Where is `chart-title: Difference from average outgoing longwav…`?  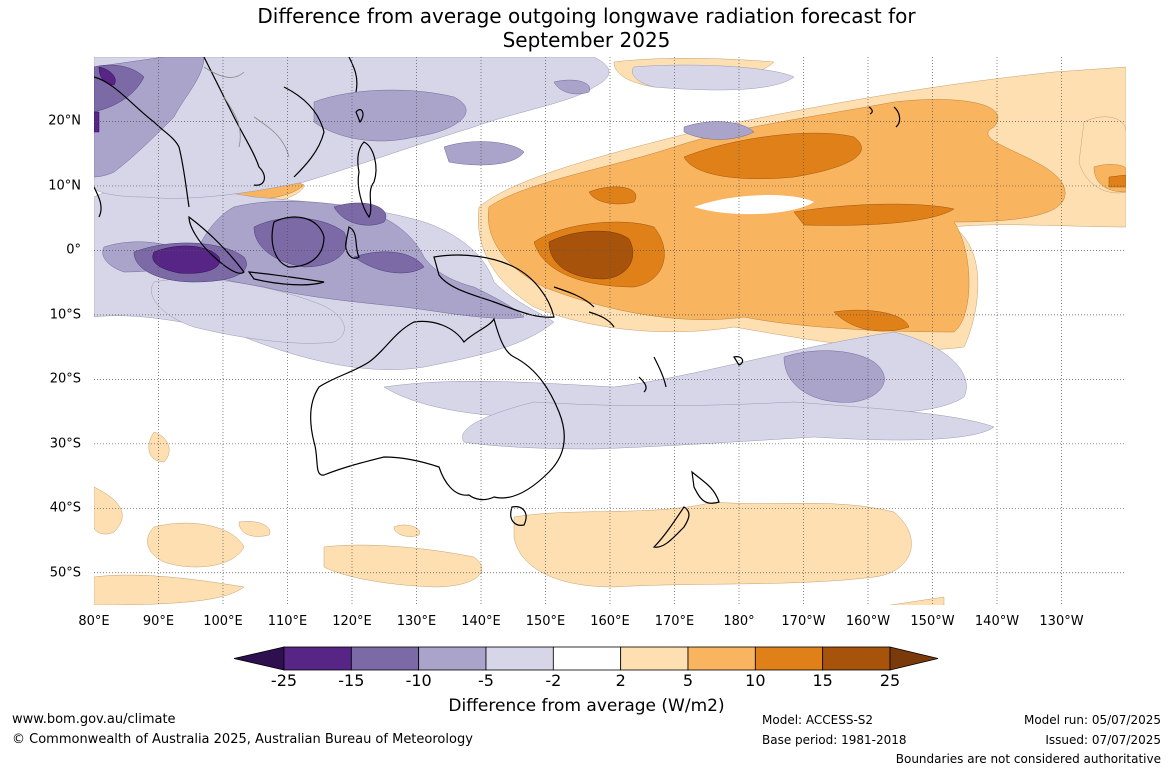
chart-title: Difference from average outgoing longwav… is located at coordinates (586, 28).